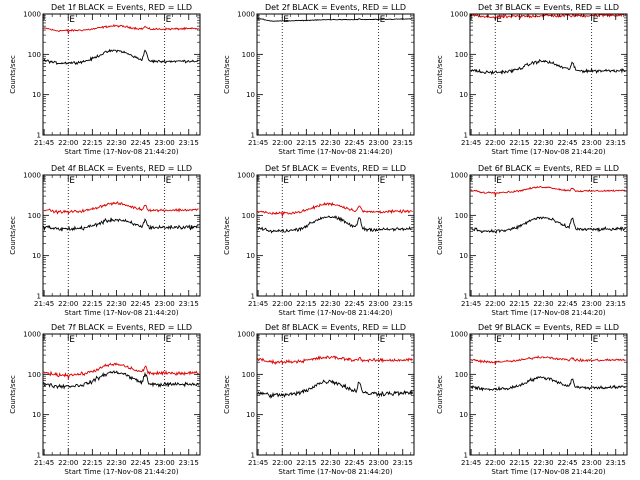 This screenshot has height=480, width=640. Describe the element at coordinates (548, 7) in the screenshot. I see `panel-title: Det 3f BLACK = Events, RED = LLD` at that location.